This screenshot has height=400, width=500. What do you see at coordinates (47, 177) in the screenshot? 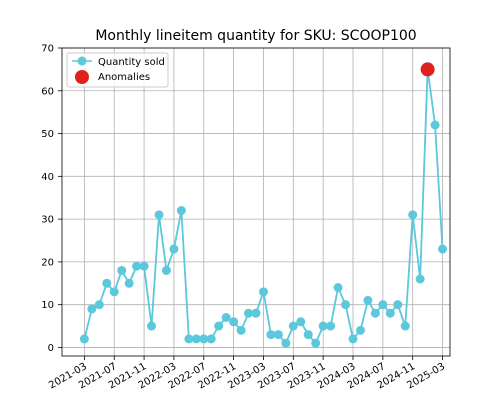
I see `y-tick-label: 40` at bounding box center [47, 177].